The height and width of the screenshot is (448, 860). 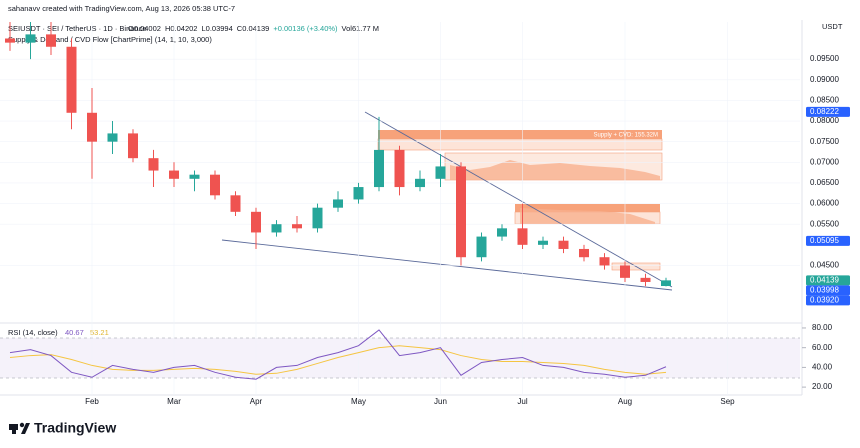 I want to click on currency: USDT, so click(x=832, y=26).